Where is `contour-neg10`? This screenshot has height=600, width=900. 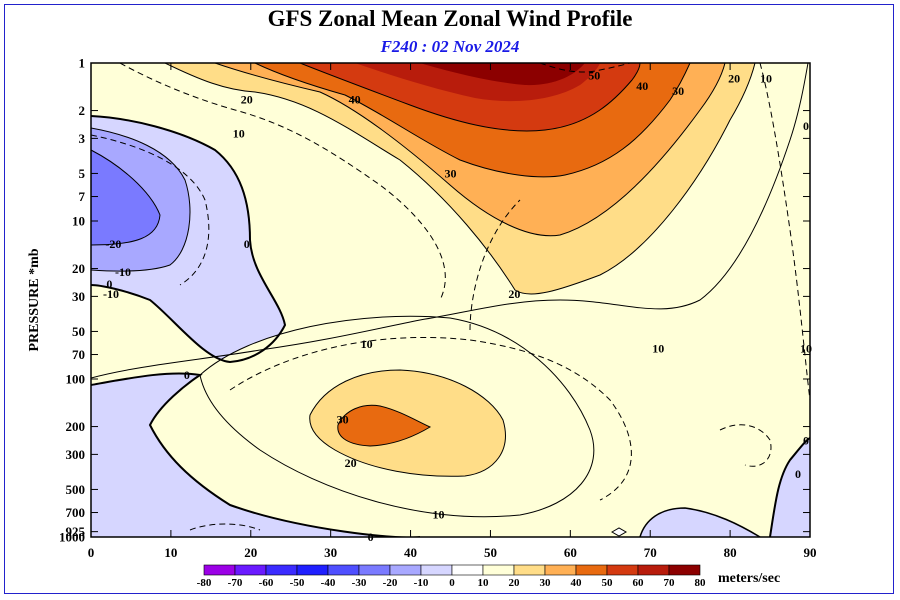 contour-neg10 is located at coordinates (141, 199).